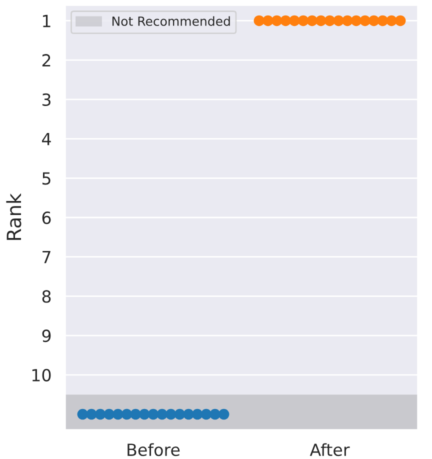 The height and width of the screenshot is (459, 432). I want to click on x-tick-label: Before, so click(154, 449).